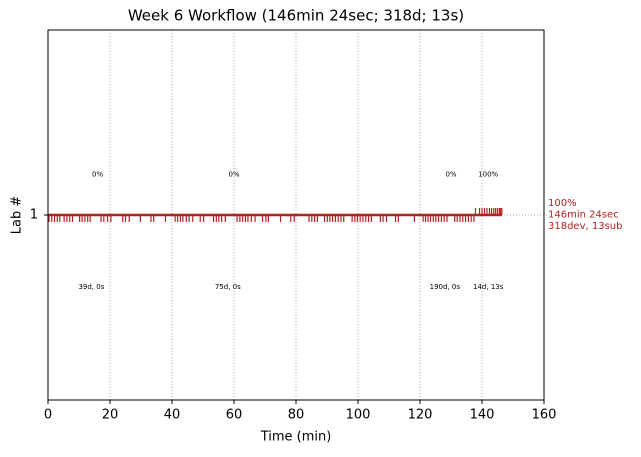 The image size is (641, 457). Describe the element at coordinates (488, 287) in the screenshot. I see `annotation: 14d, 13s` at that location.